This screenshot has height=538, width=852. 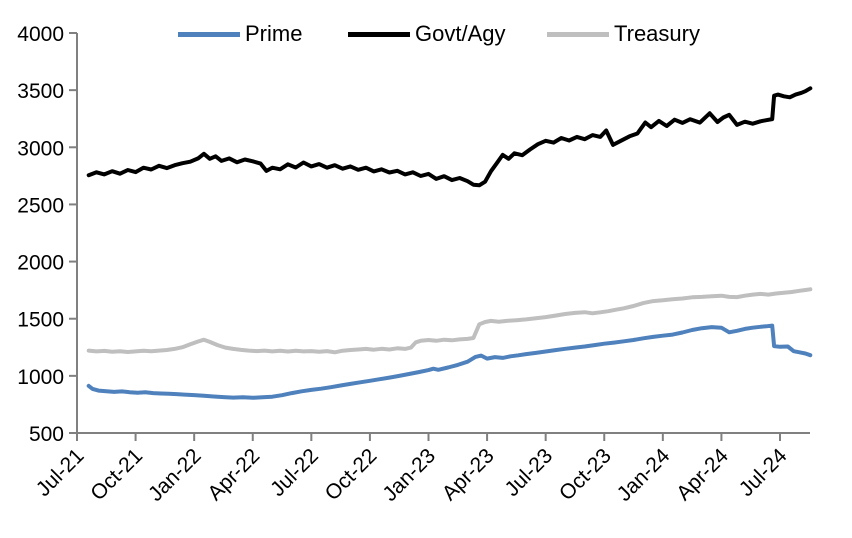 What do you see at coordinates (351, 474) in the screenshot?
I see `x-tick-label: Oct-22` at bounding box center [351, 474].